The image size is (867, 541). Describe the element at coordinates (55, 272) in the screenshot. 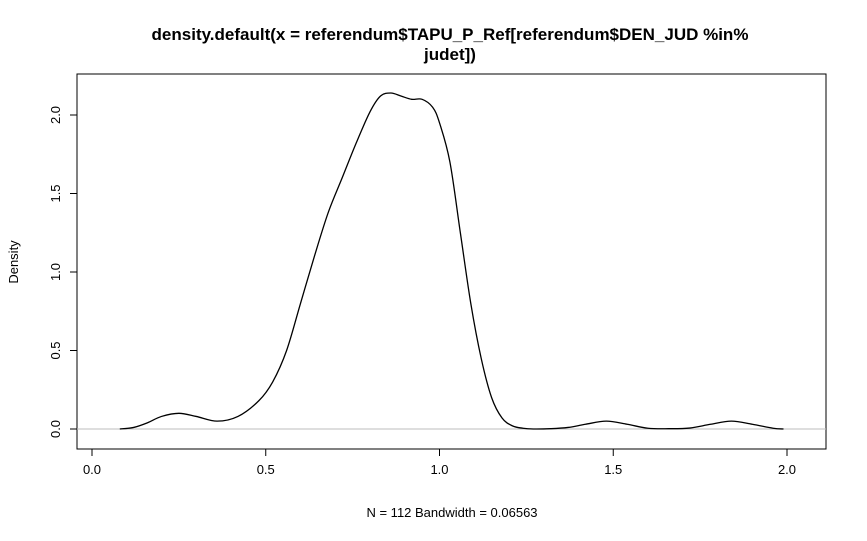

I see `y-tick-label: 1.0` at that location.